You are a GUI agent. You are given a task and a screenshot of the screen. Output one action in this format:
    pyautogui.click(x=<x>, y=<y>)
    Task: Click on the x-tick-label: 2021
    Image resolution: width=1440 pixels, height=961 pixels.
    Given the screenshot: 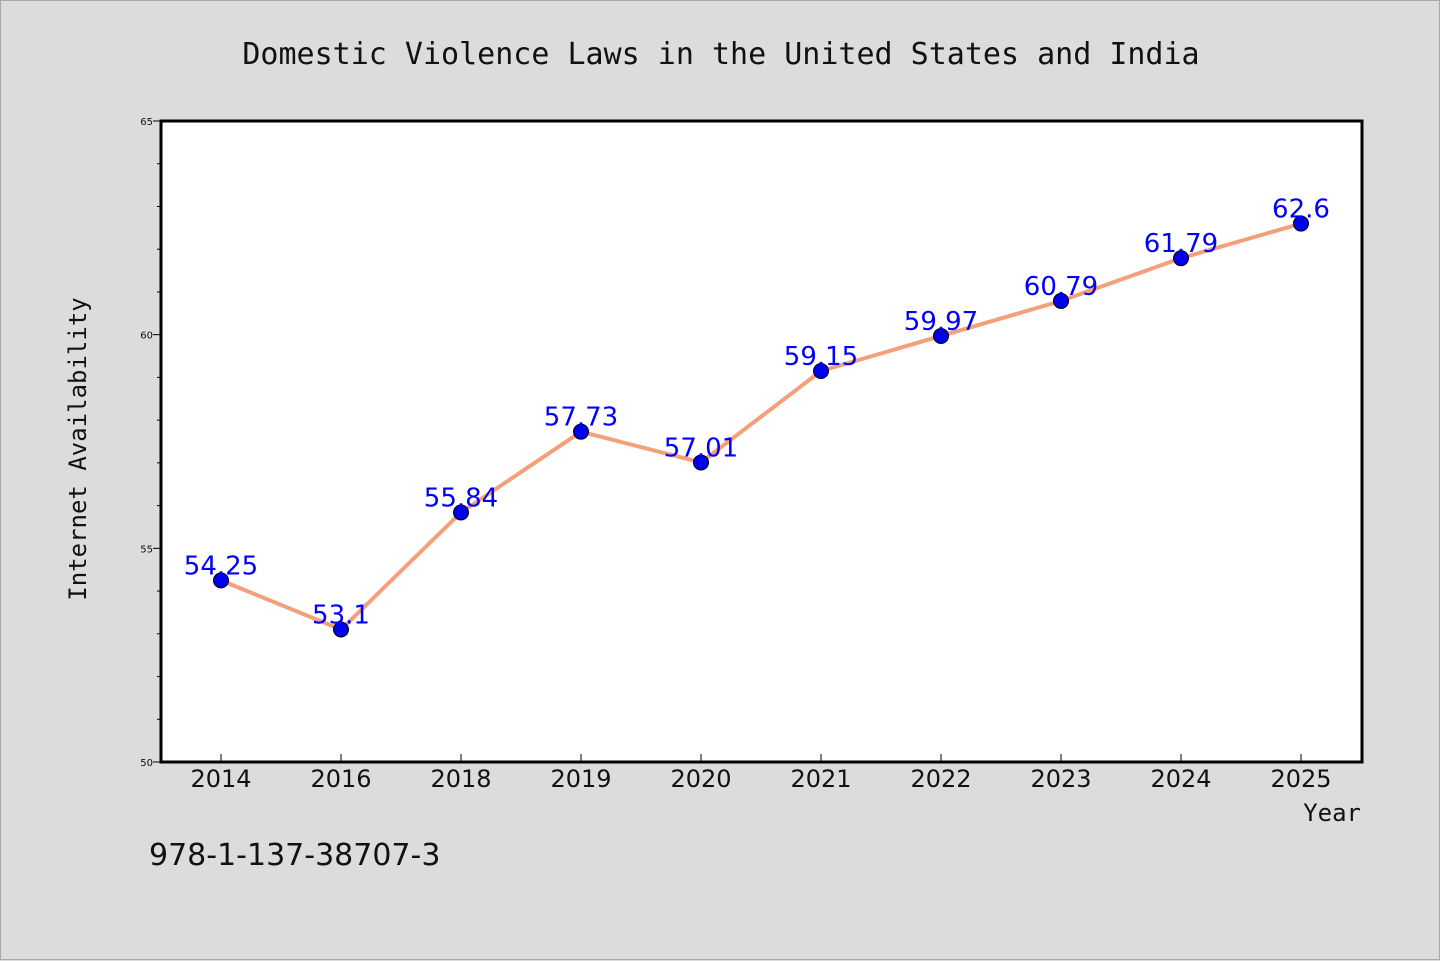 What is the action you would take?
    pyautogui.click(x=820, y=779)
    